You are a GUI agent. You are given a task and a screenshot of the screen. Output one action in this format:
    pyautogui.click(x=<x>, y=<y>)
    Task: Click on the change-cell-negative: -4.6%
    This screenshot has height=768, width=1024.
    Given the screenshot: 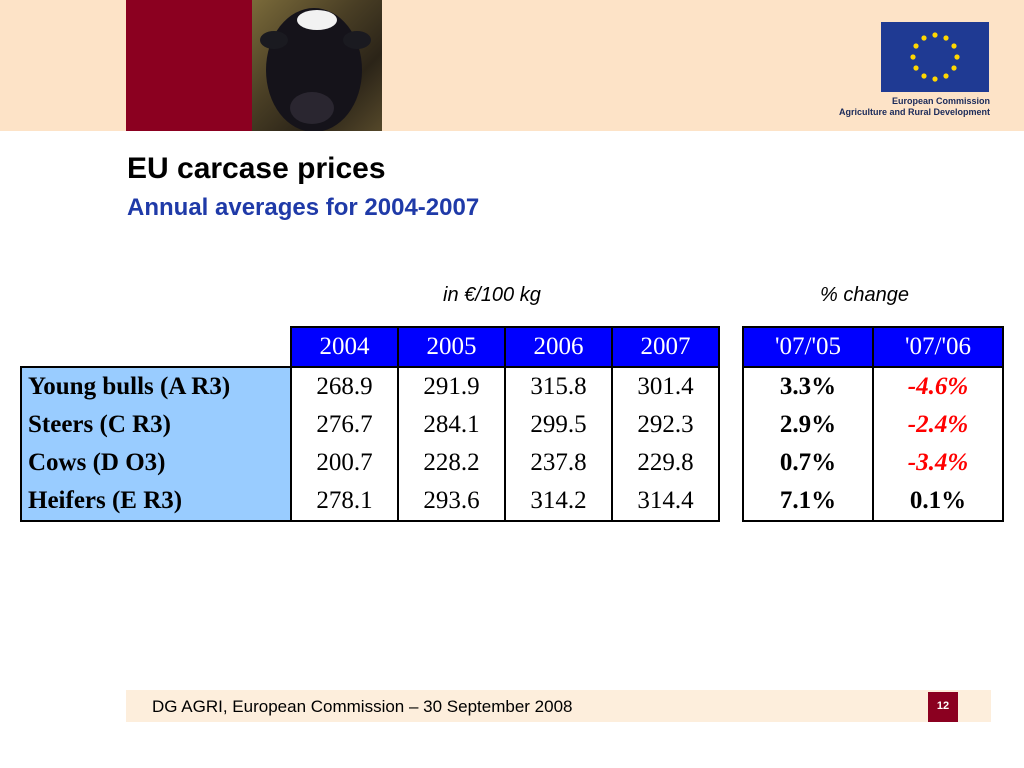 What is the action you would take?
    pyautogui.click(x=938, y=386)
    